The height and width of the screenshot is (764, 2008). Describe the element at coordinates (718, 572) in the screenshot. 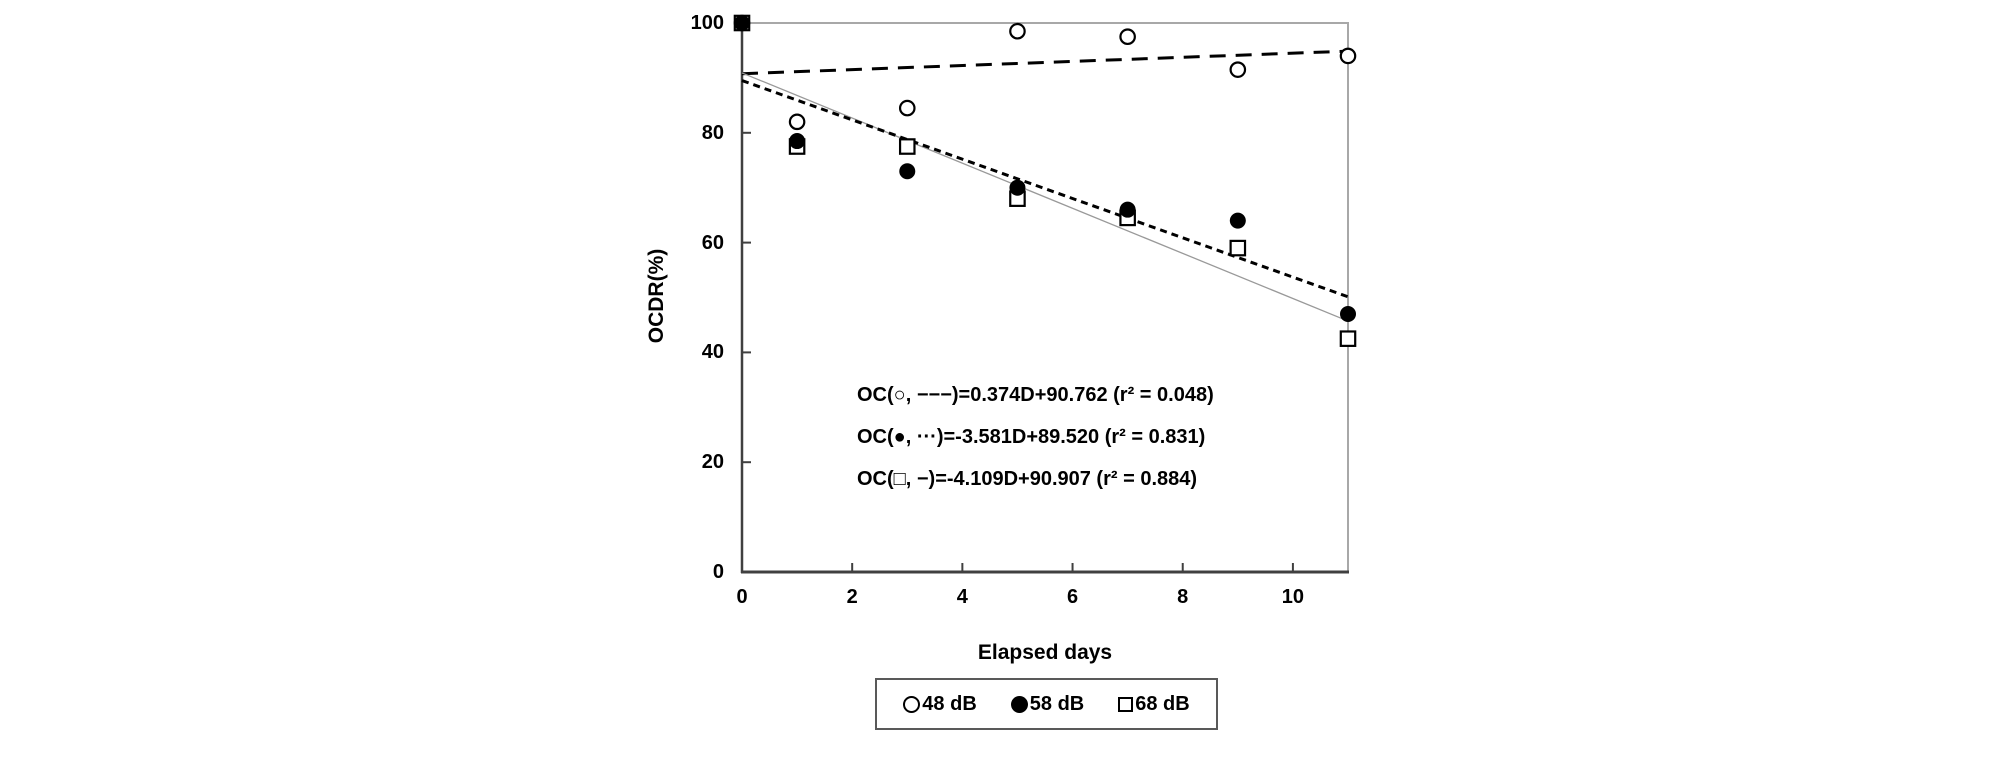

I see `y-tick-label: 0` at that location.